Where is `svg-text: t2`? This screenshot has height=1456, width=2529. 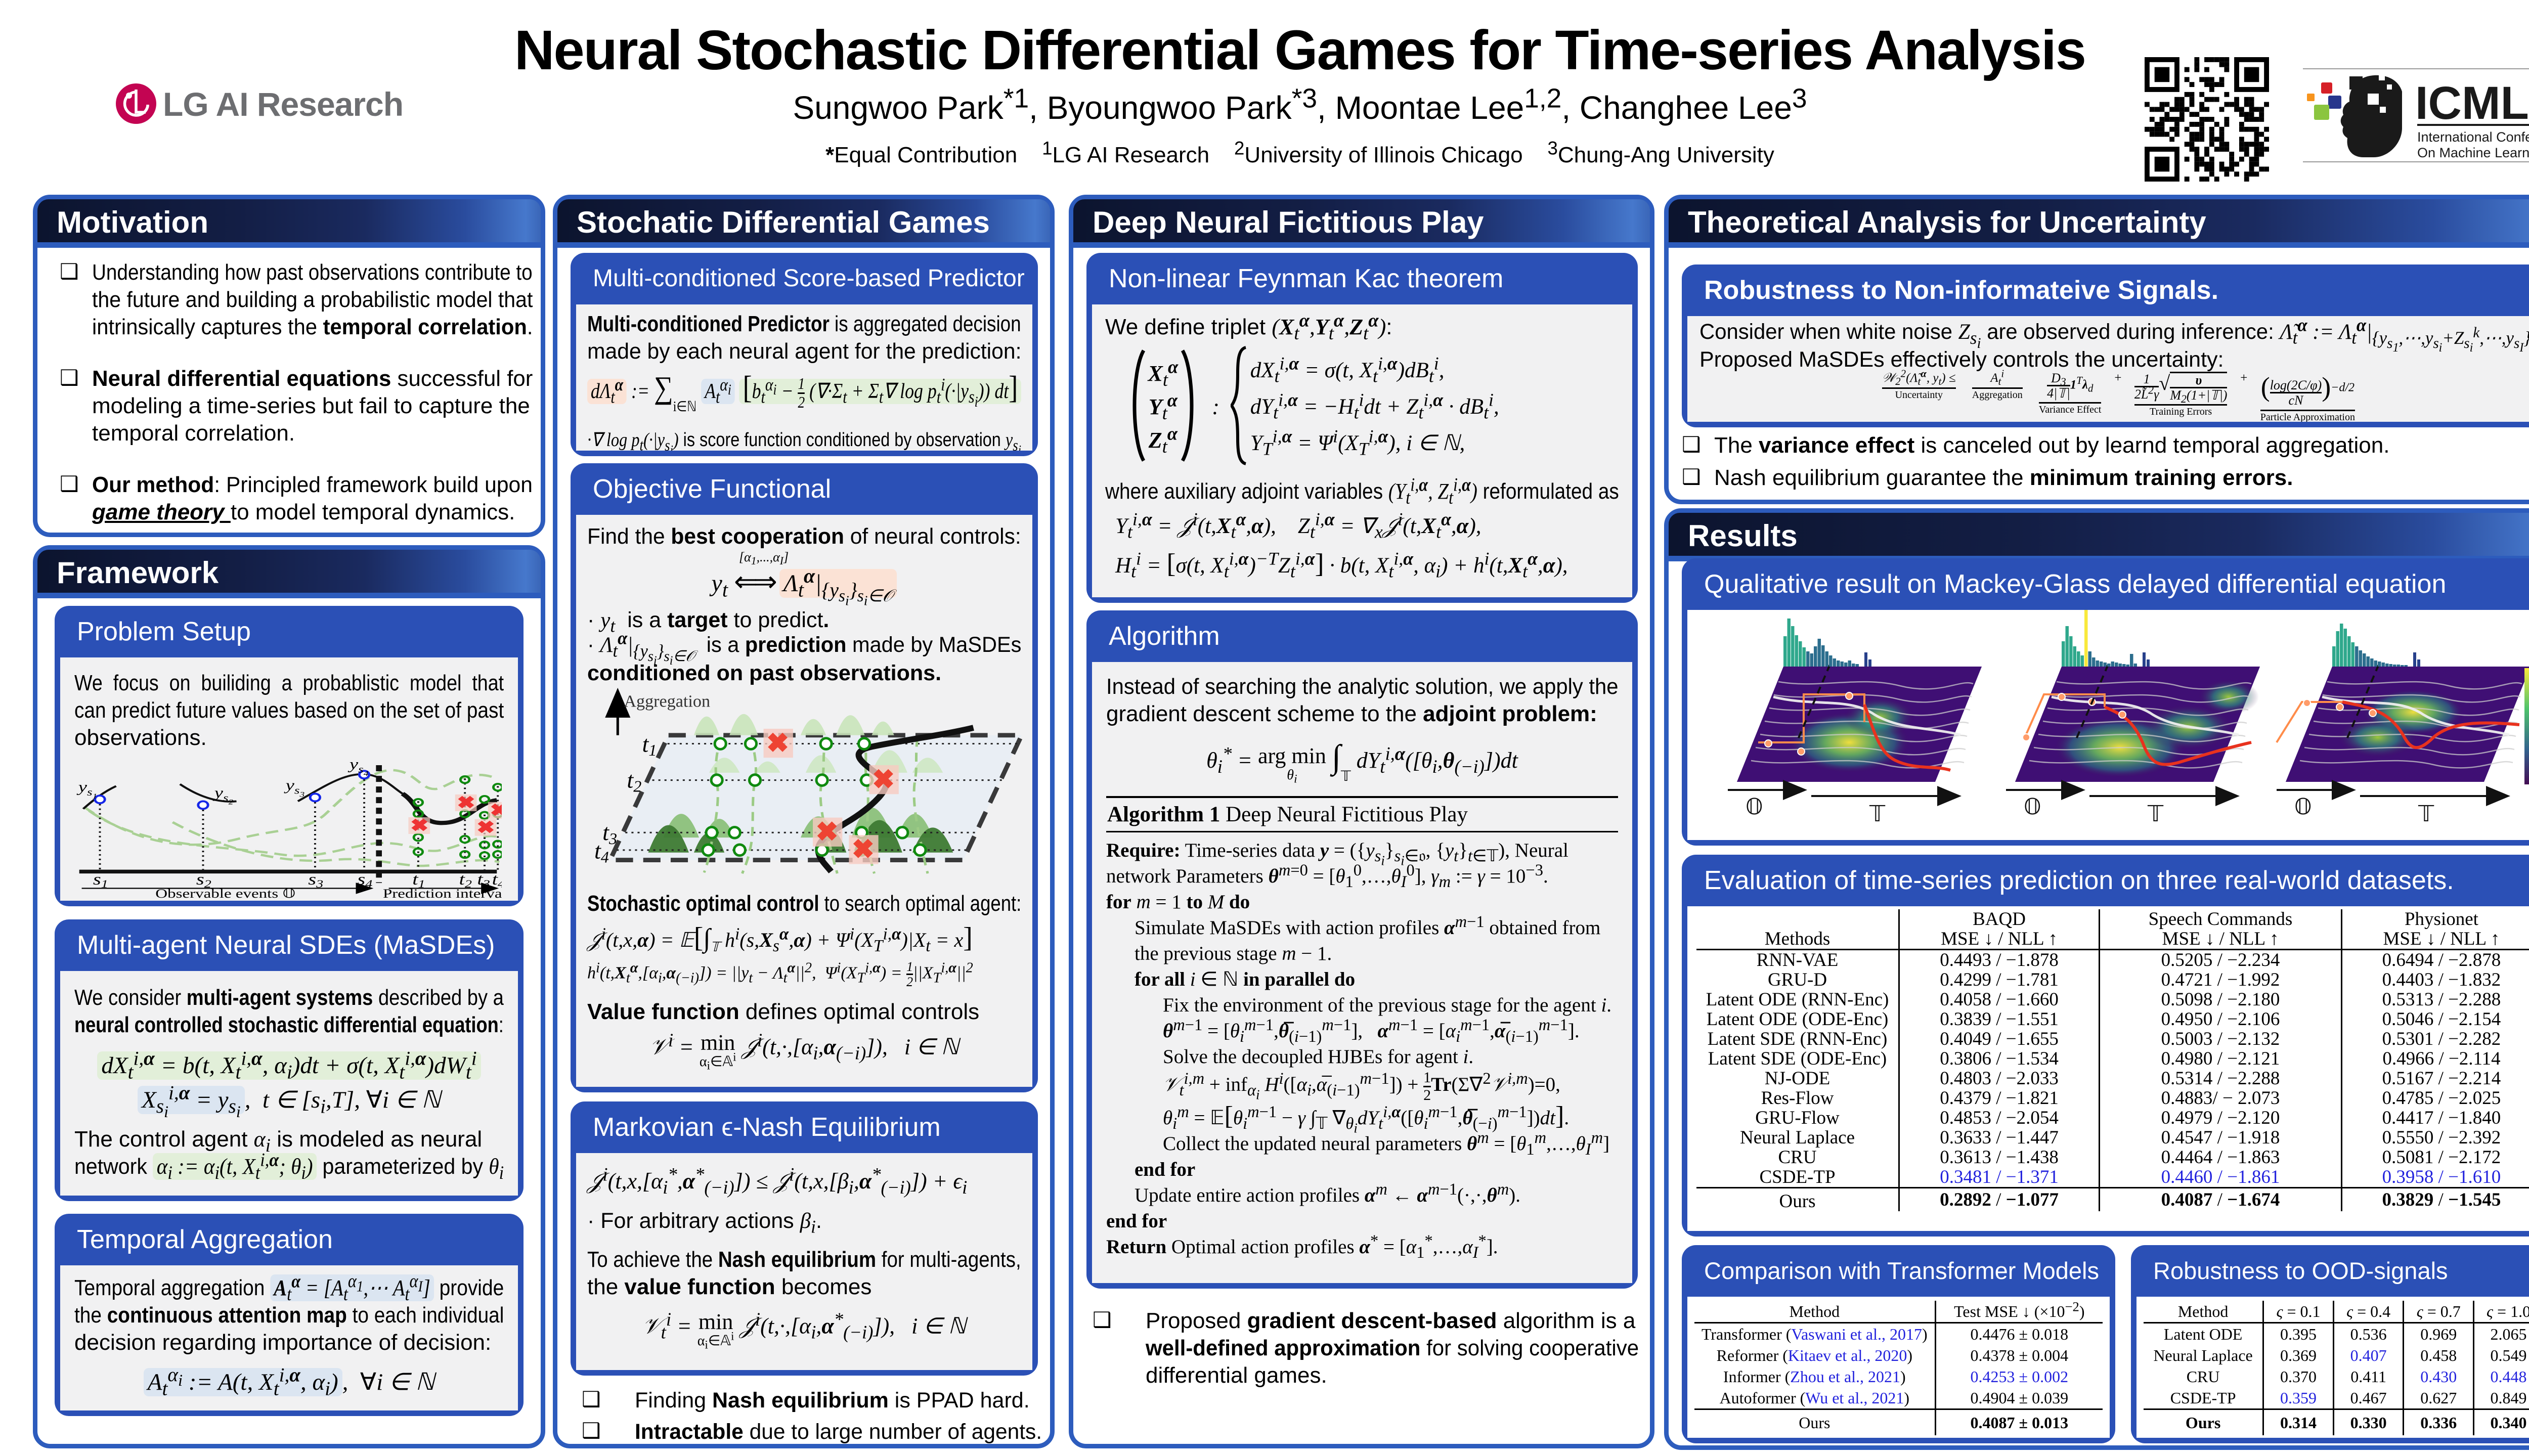
svg-text: t2 is located at coordinates (634, 781).